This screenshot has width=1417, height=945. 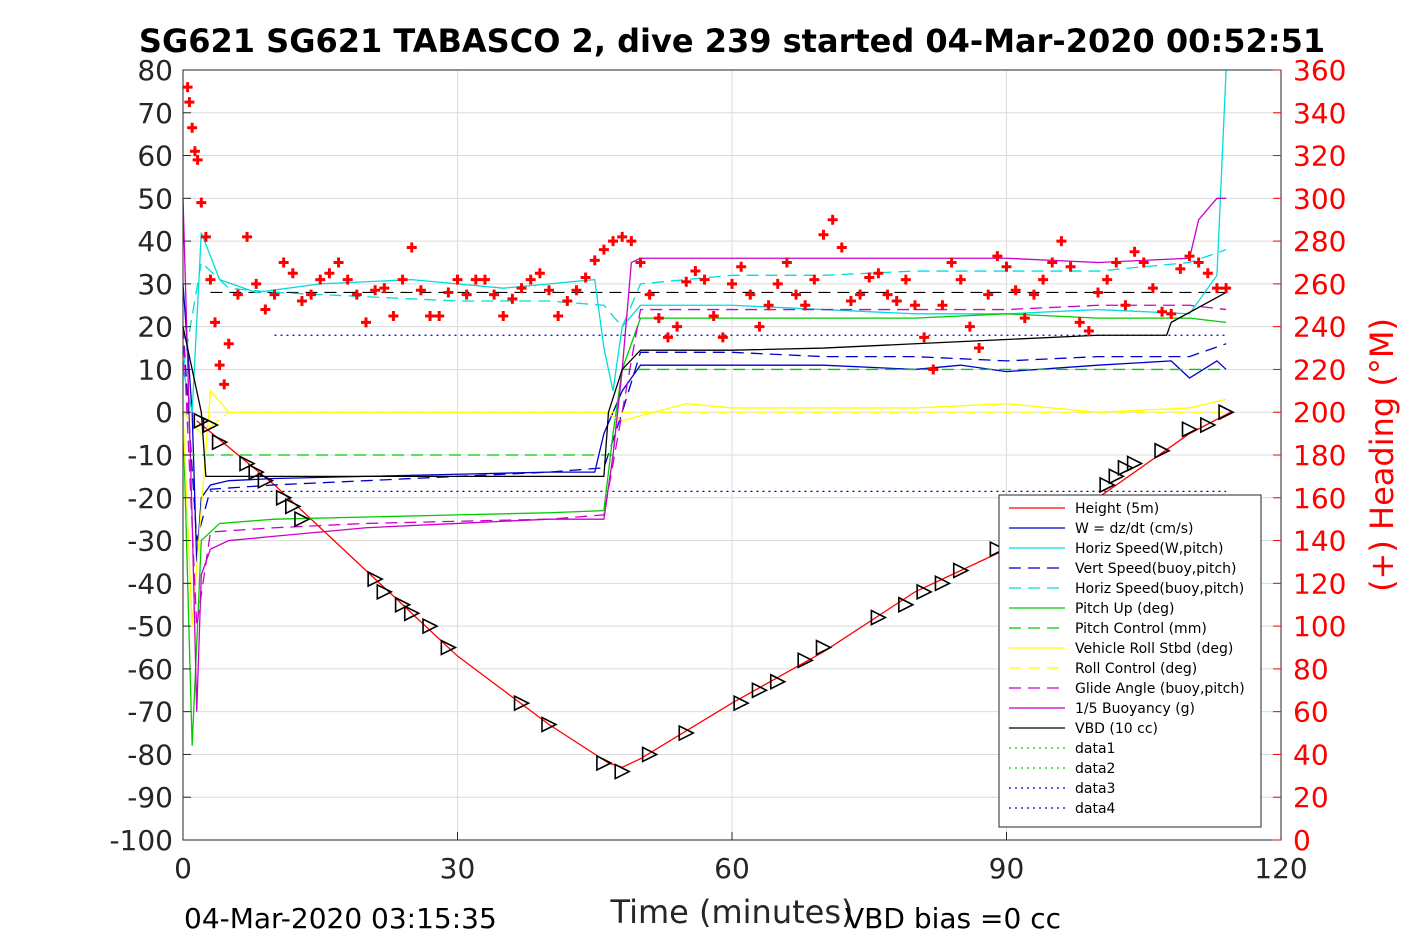 What do you see at coordinates (155, 241) in the screenshot?
I see `left-tick-label: 40` at bounding box center [155, 241].